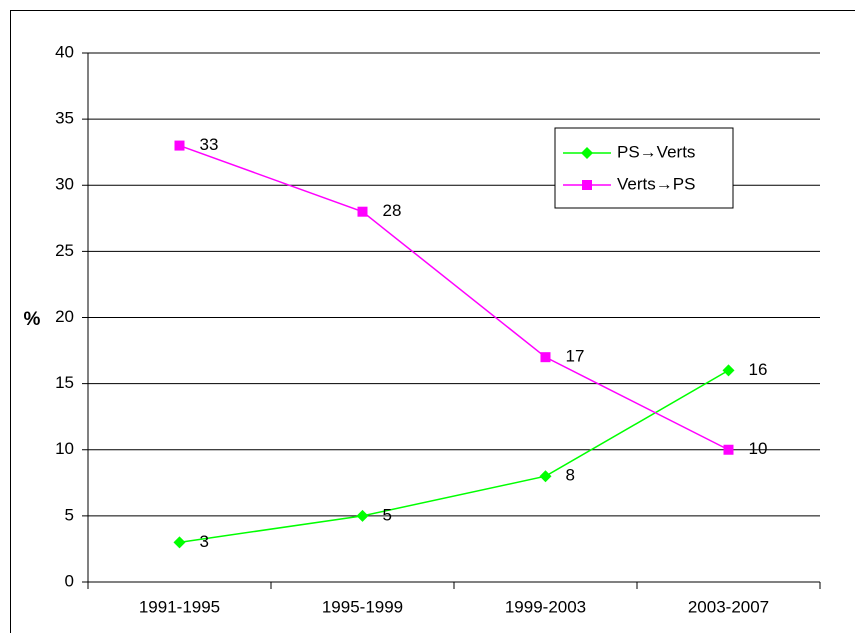  I want to click on y-tick-label: 5, so click(69, 514).